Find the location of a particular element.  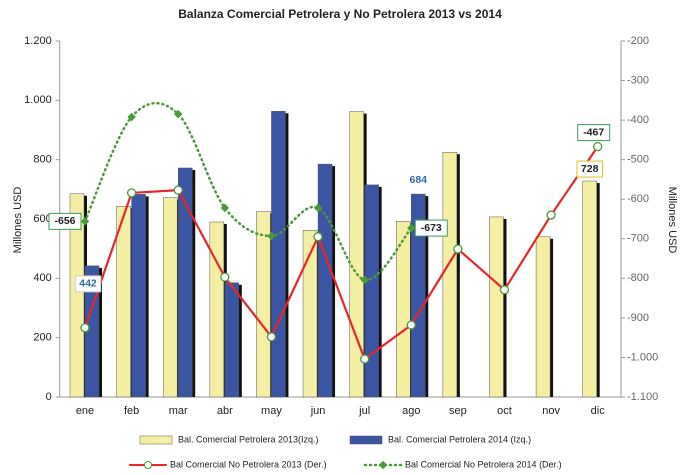

y-tick-label: 600 is located at coordinates (42, 219).